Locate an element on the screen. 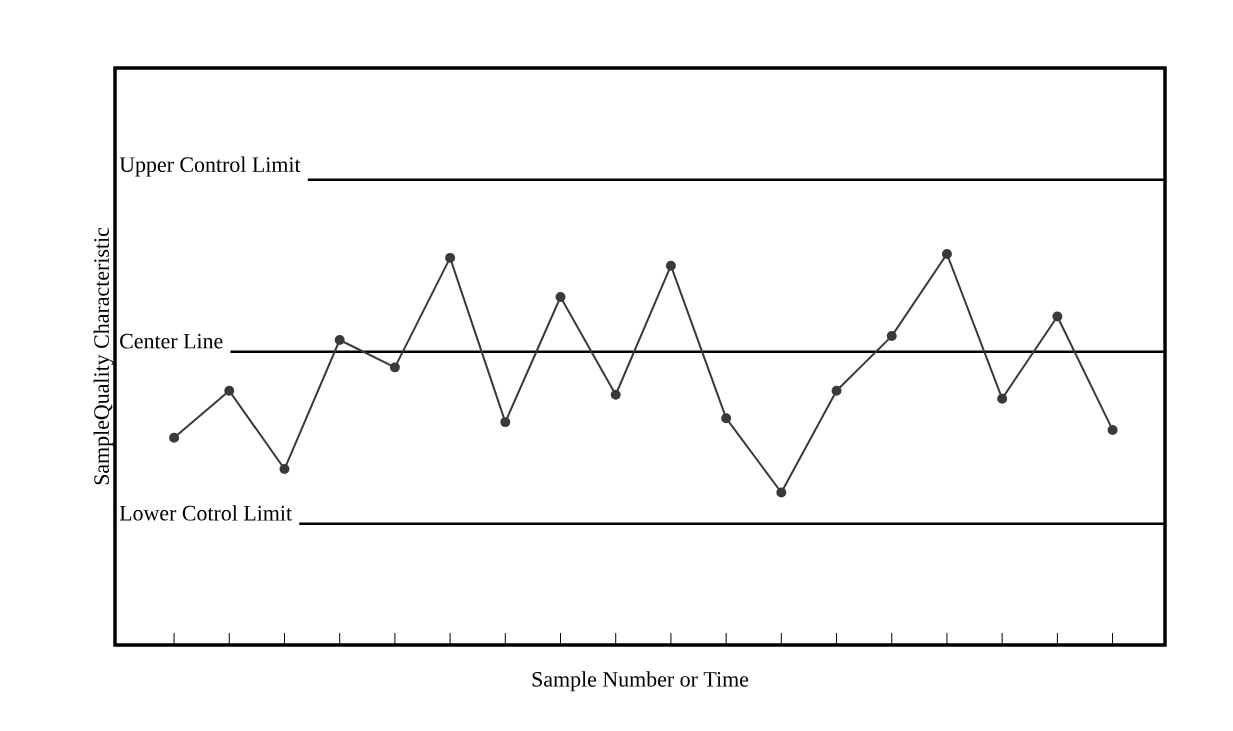 Image resolution: width=1233 pixels, height=731 pixels. ref-line-label: Lower Cotrol Limit is located at coordinates (205, 513).